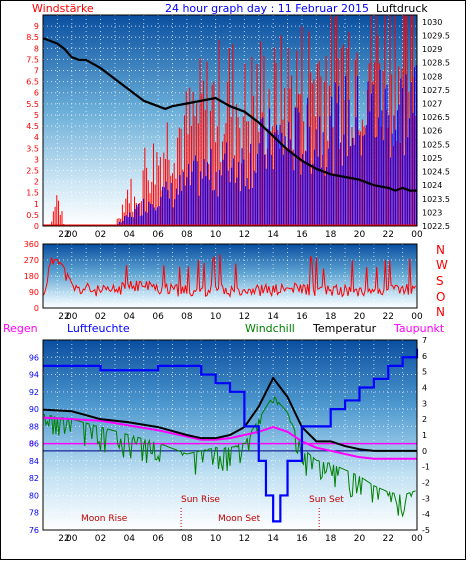 This screenshot has height=565, width=470. Describe the element at coordinates (31, 276) in the screenshot. I see `y-tick-label: 180` at that location.